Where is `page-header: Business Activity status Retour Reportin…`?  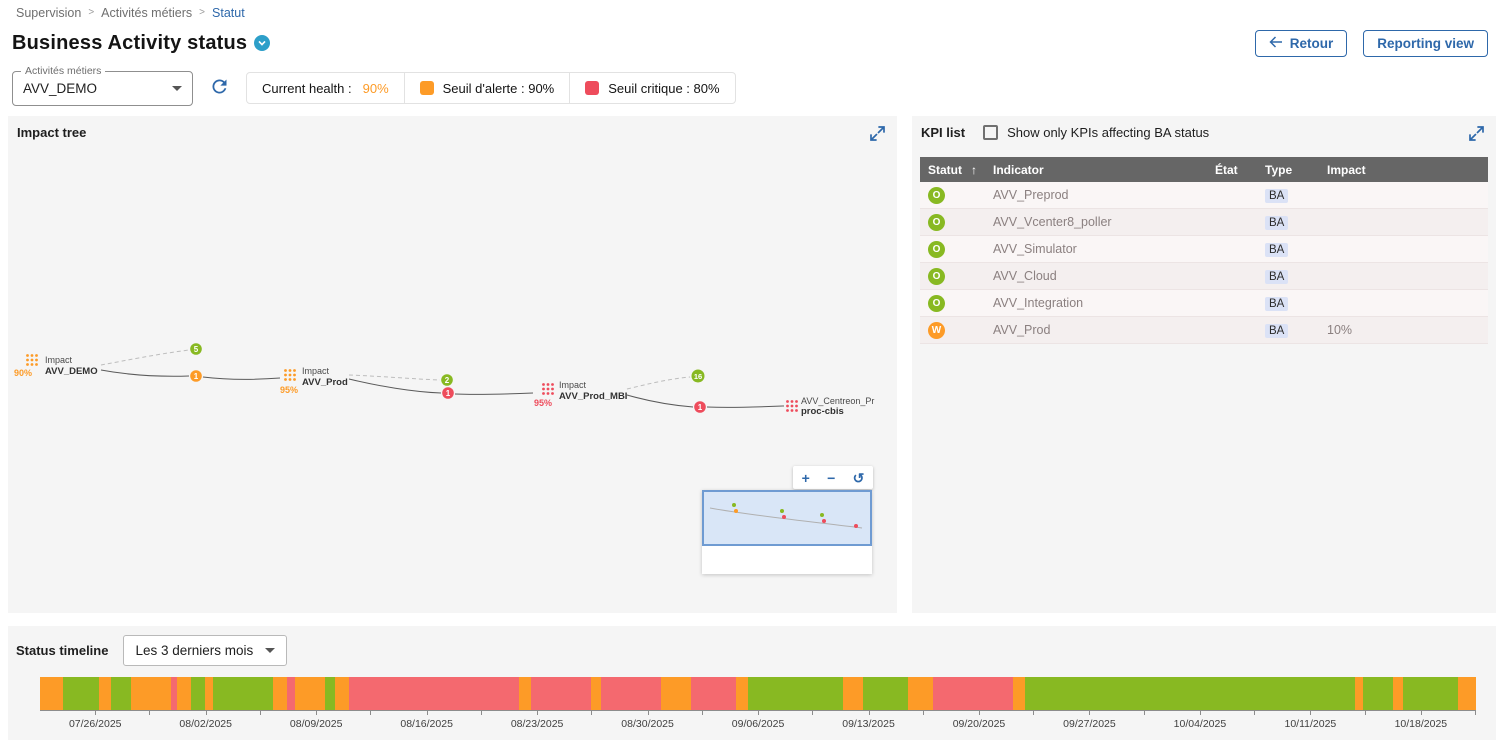
page-header: Business Activity status Retour Reportin… is located at coordinates (750, 43).